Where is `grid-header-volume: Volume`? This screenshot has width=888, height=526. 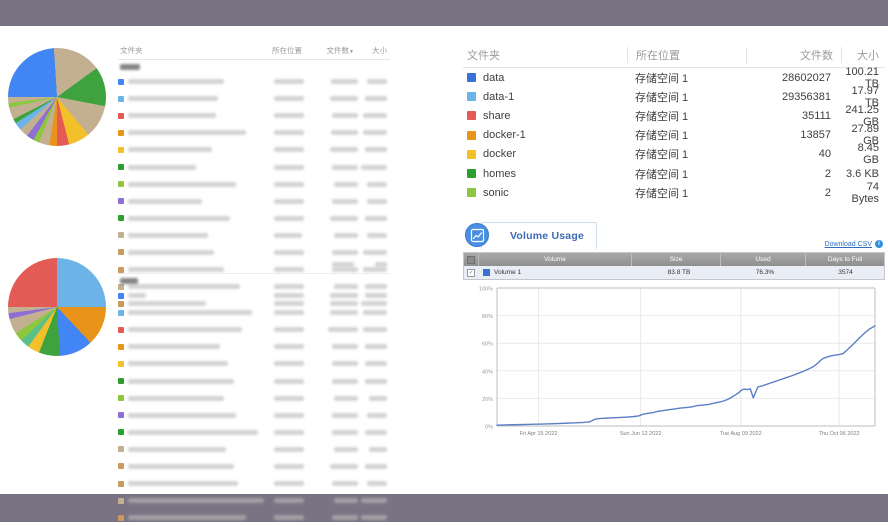
grid-header-volume: Volume is located at coordinates (555, 259).